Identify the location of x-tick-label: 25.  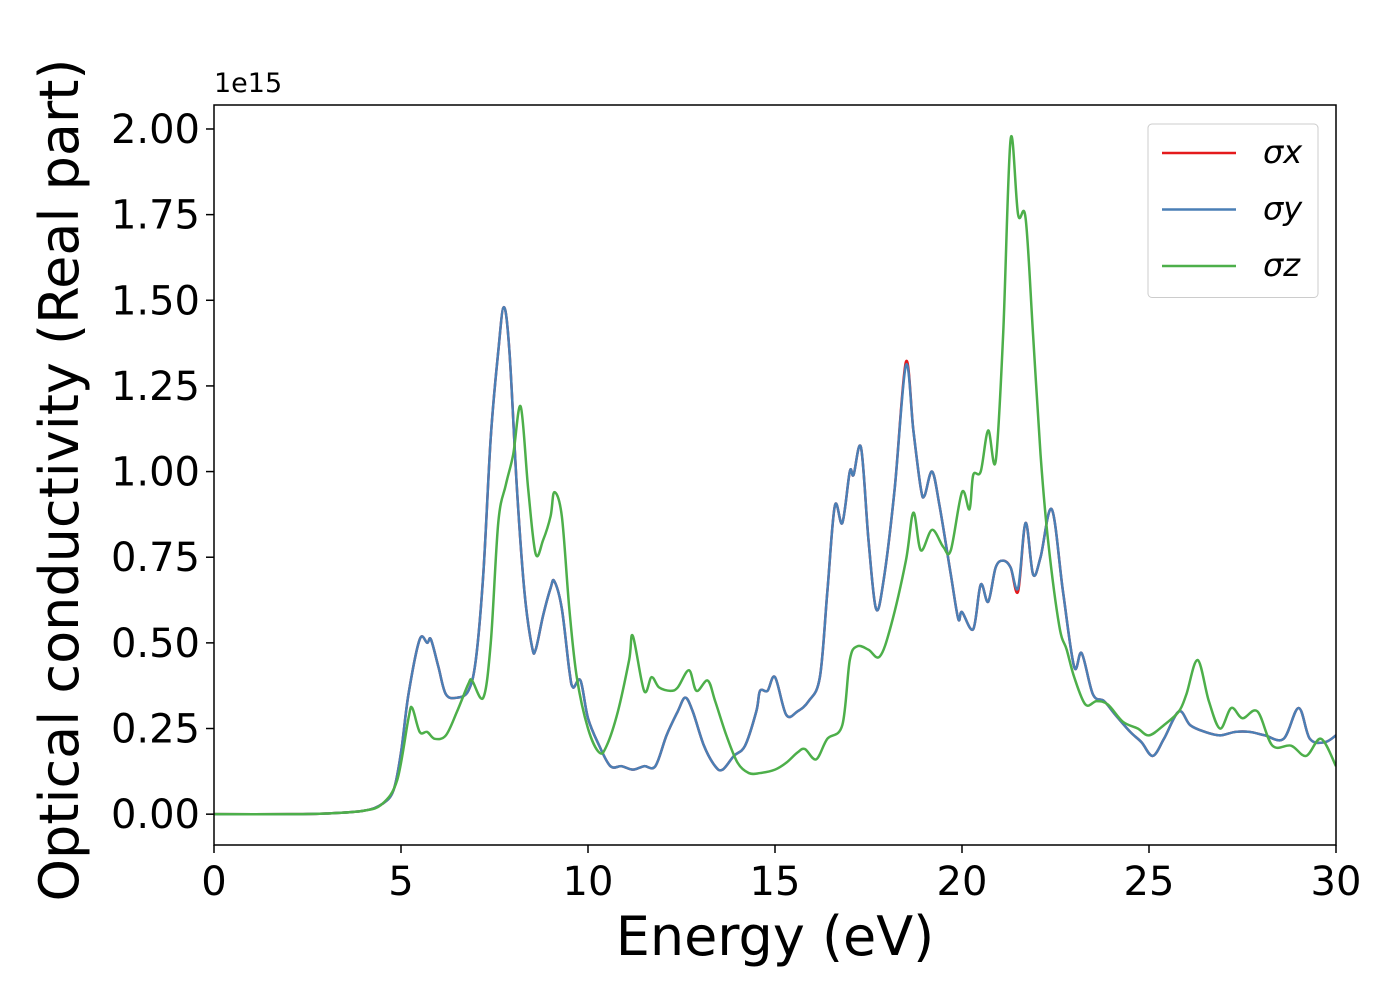
(1149, 882).